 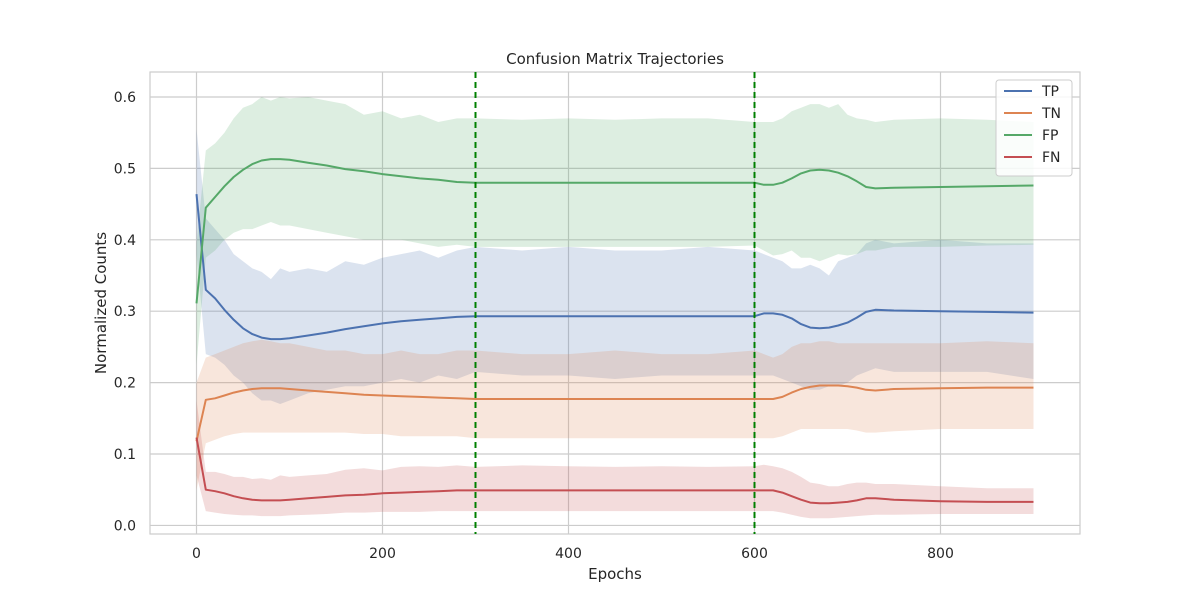 What do you see at coordinates (568, 554) in the screenshot?
I see `x-tick-label: 400` at bounding box center [568, 554].